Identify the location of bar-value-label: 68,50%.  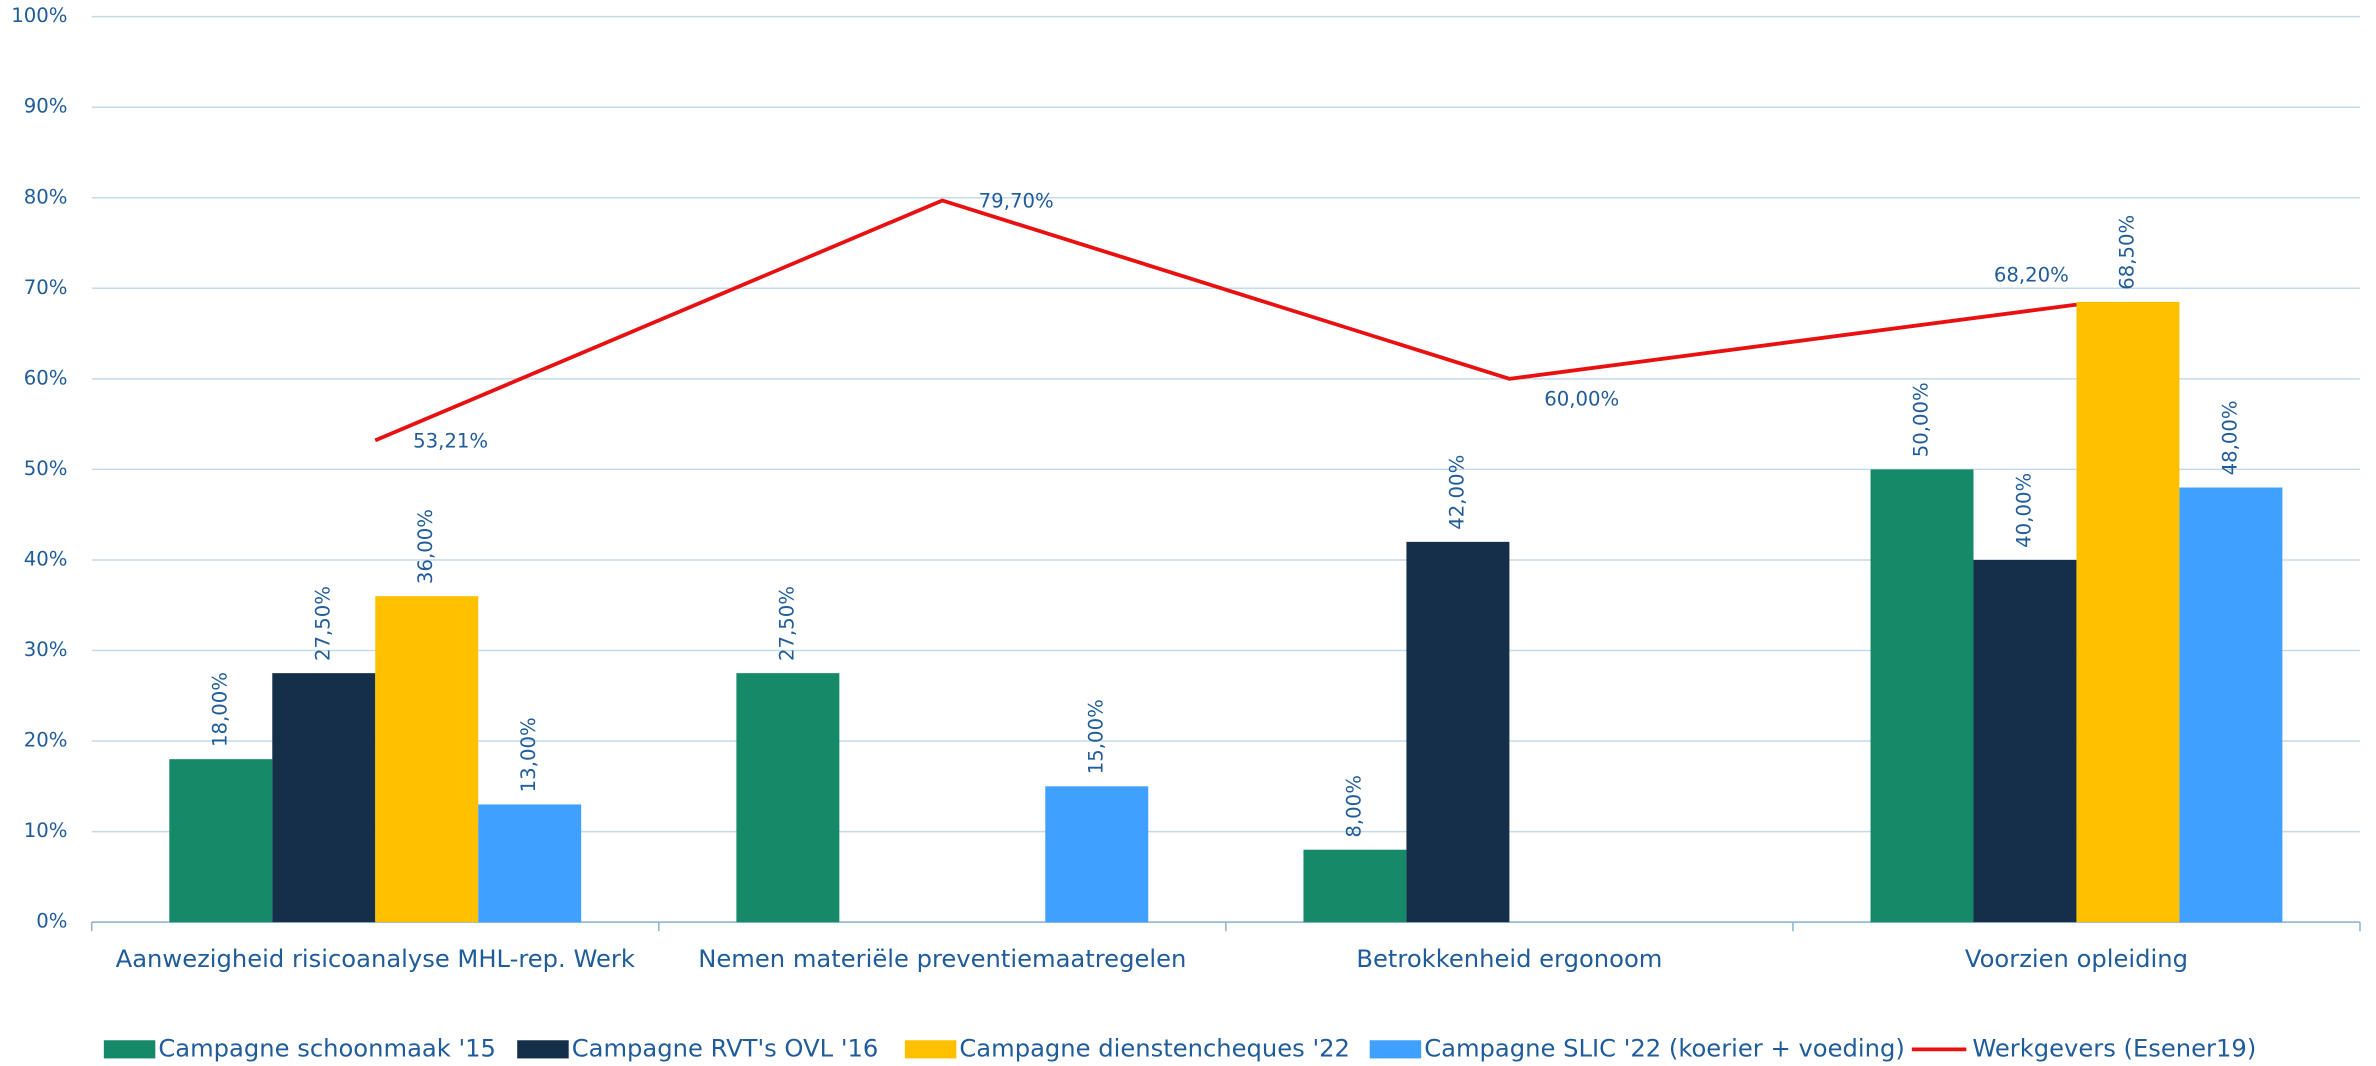
(2126, 252).